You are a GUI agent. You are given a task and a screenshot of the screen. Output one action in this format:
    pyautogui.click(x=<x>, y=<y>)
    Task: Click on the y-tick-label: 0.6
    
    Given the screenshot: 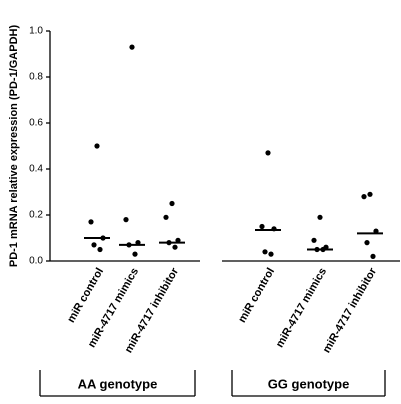 What is the action you would take?
    pyautogui.click(x=36, y=123)
    